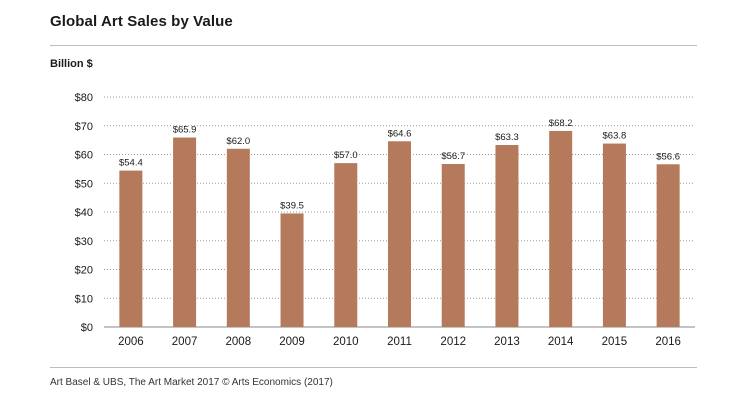 This screenshot has height=406, width=750. What do you see at coordinates (84, 242) in the screenshot?
I see `y-tick-label: $30` at bounding box center [84, 242].